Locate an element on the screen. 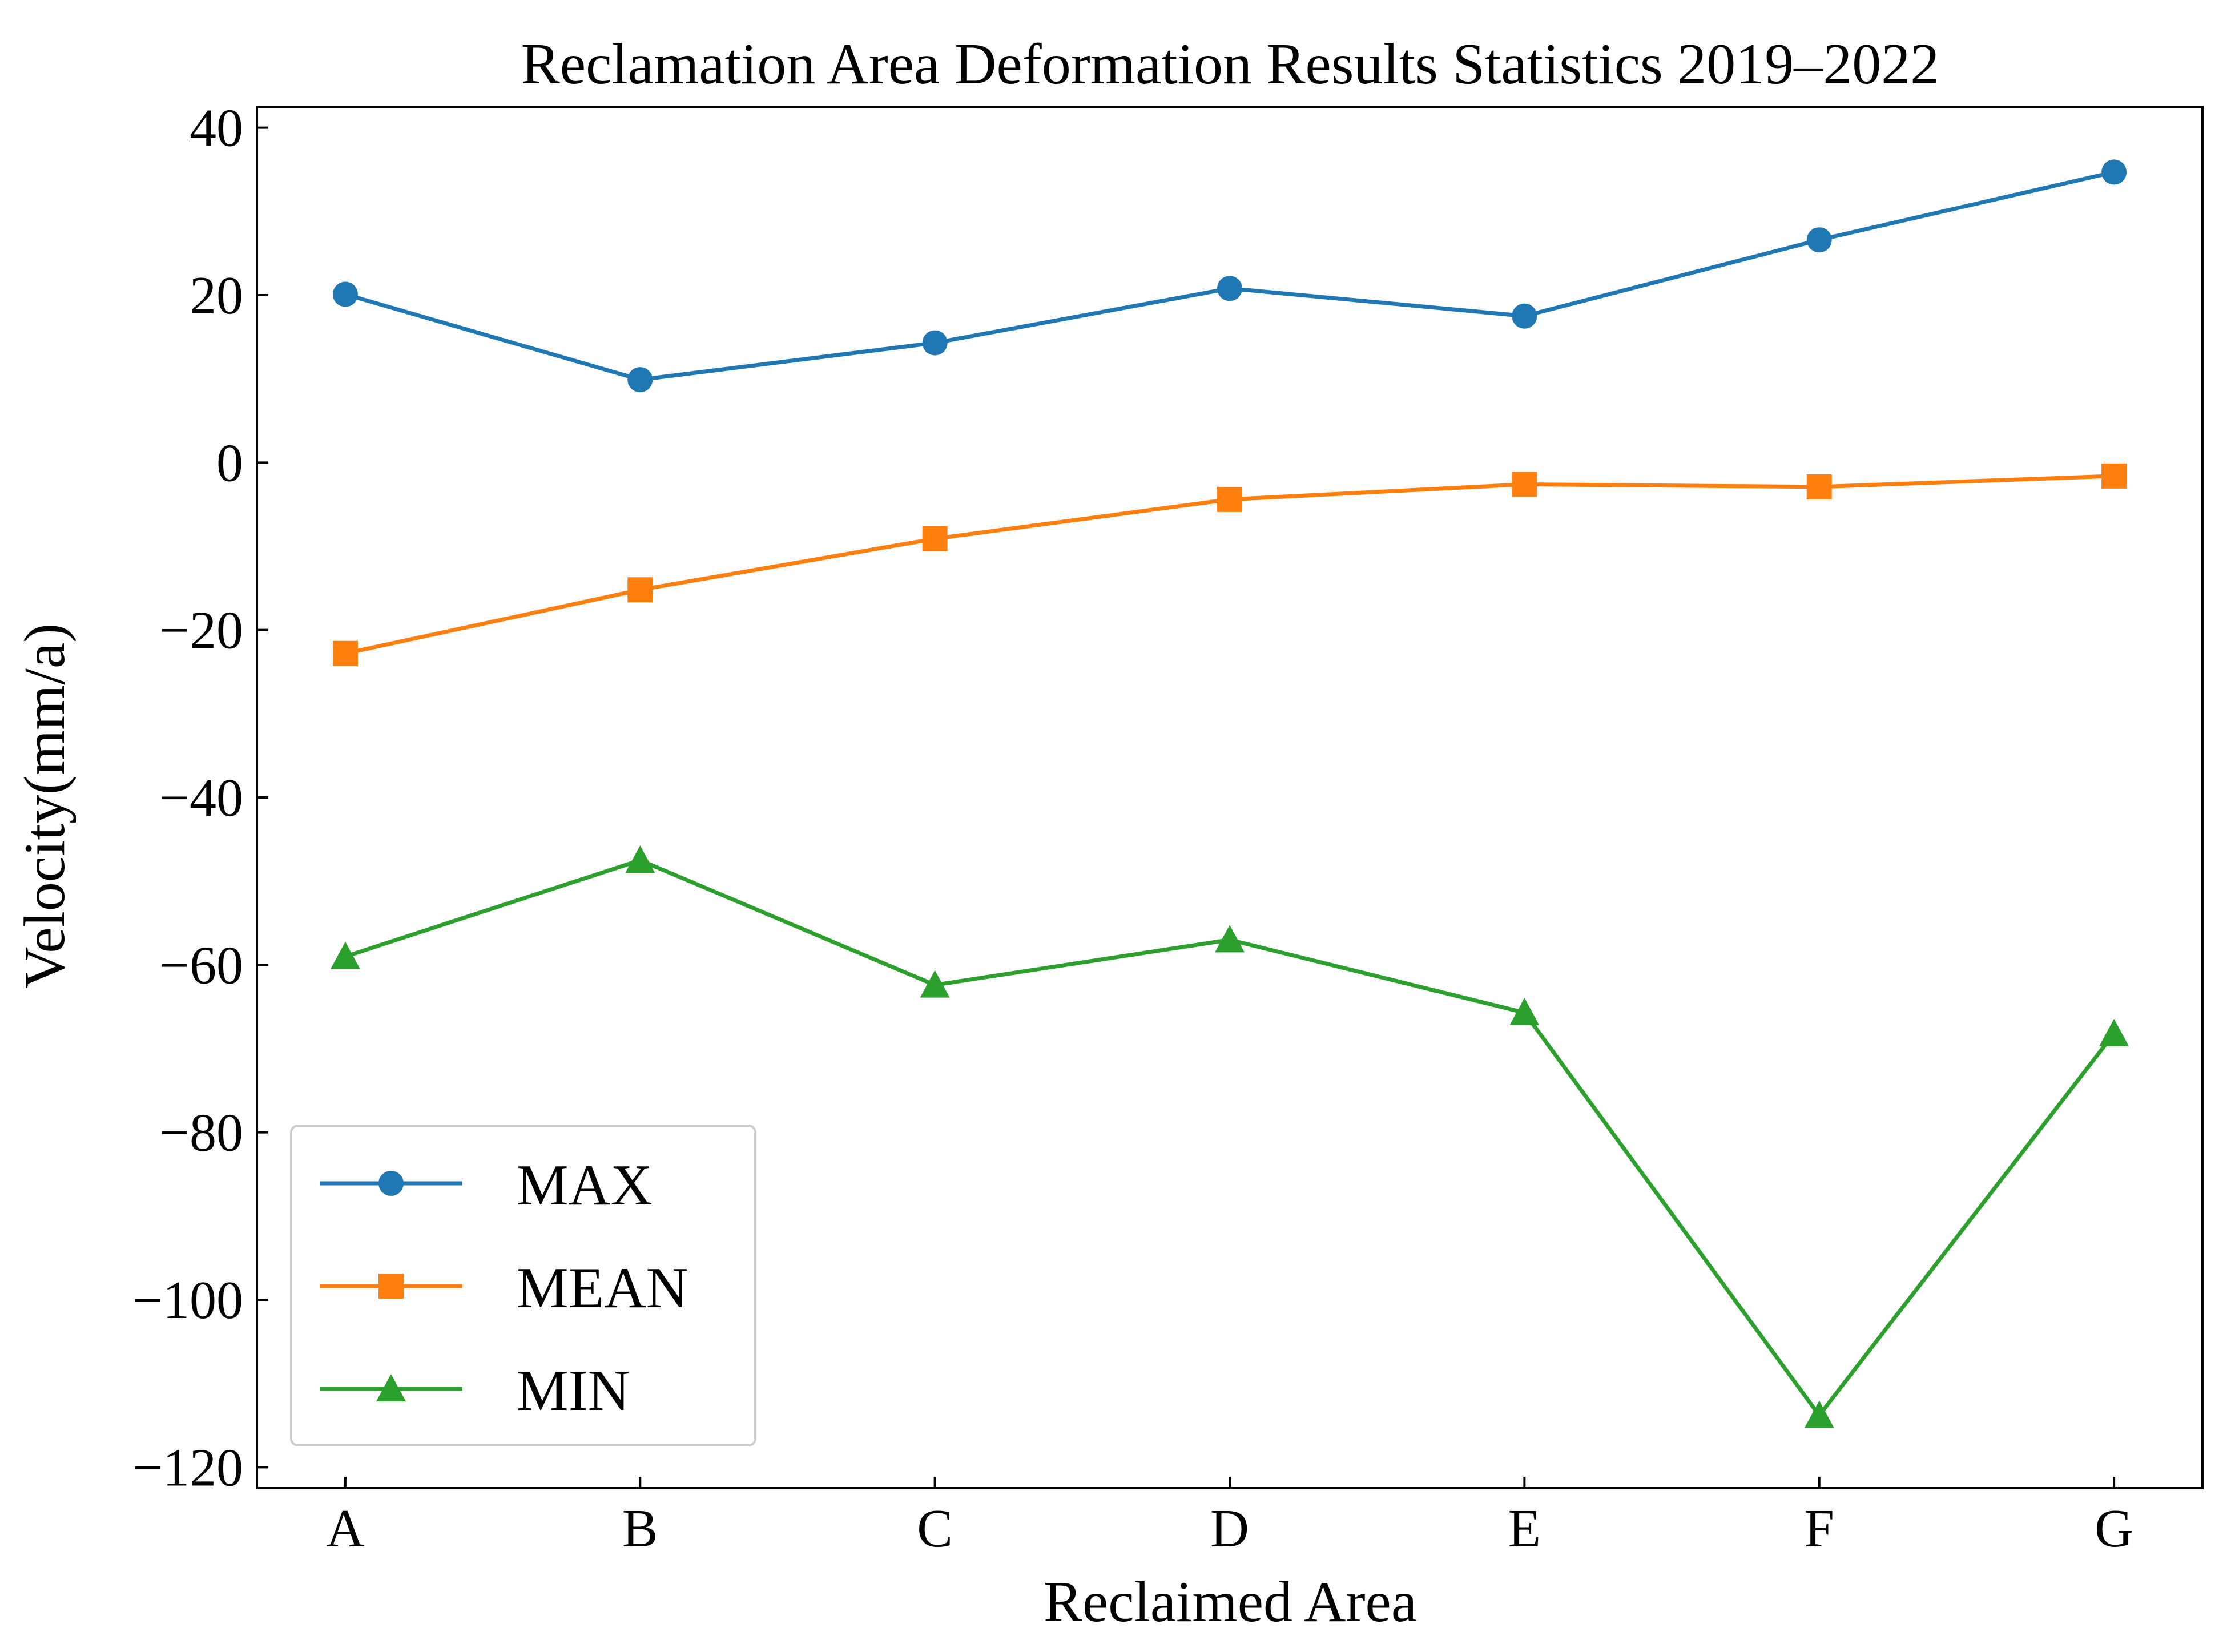 The height and width of the screenshot is (1652, 2235). point-max-b is located at coordinates (640, 380).